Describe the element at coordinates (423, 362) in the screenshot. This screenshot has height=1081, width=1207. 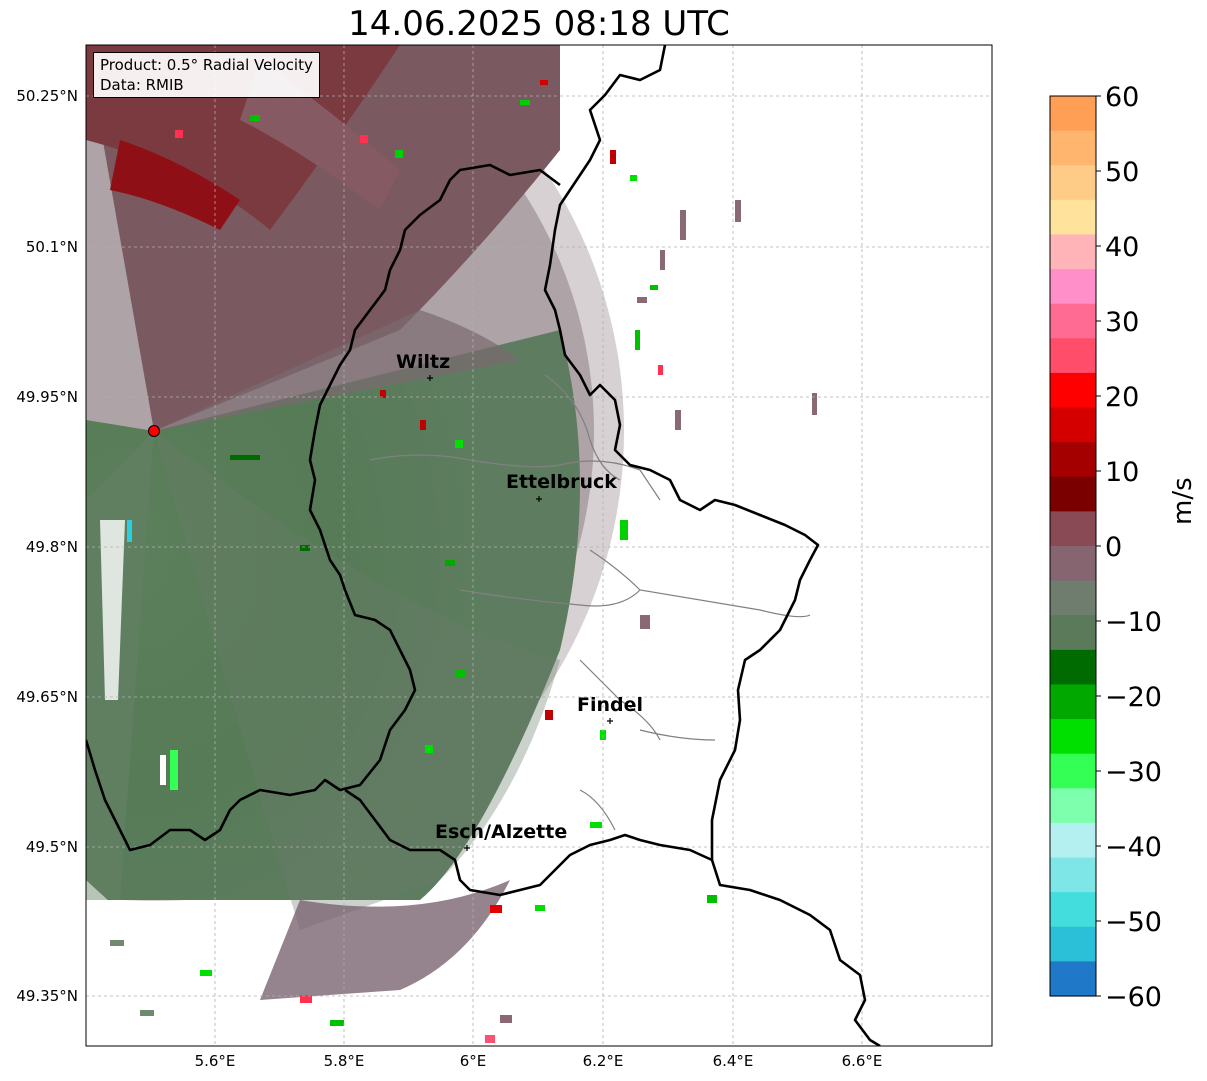
I see `city-label-wiltz: Wiltz` at that location.